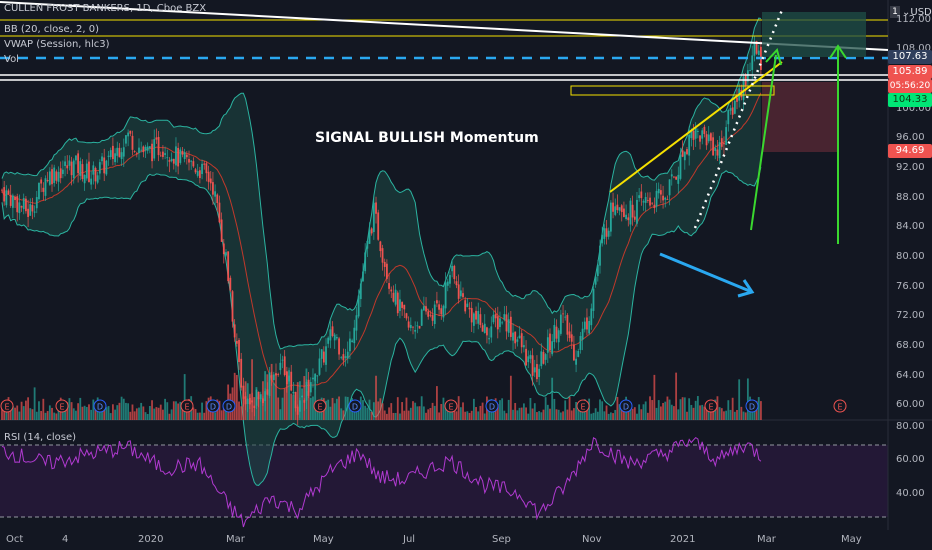 Image resolution: width=932 pixels, height=550 pixels. Describe the element at coordinates (851, 539) in the screenshot. I see `time-tick-label: May` at that location.